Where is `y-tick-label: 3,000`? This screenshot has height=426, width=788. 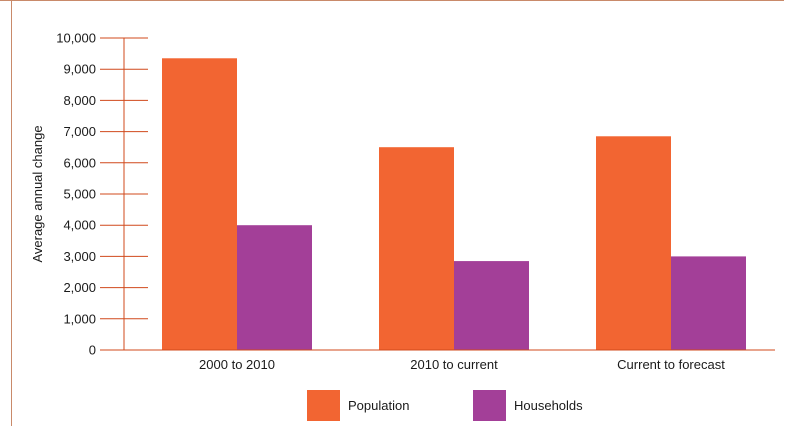
y-tick-label: 3,000 is located at coordinates (79, 256).